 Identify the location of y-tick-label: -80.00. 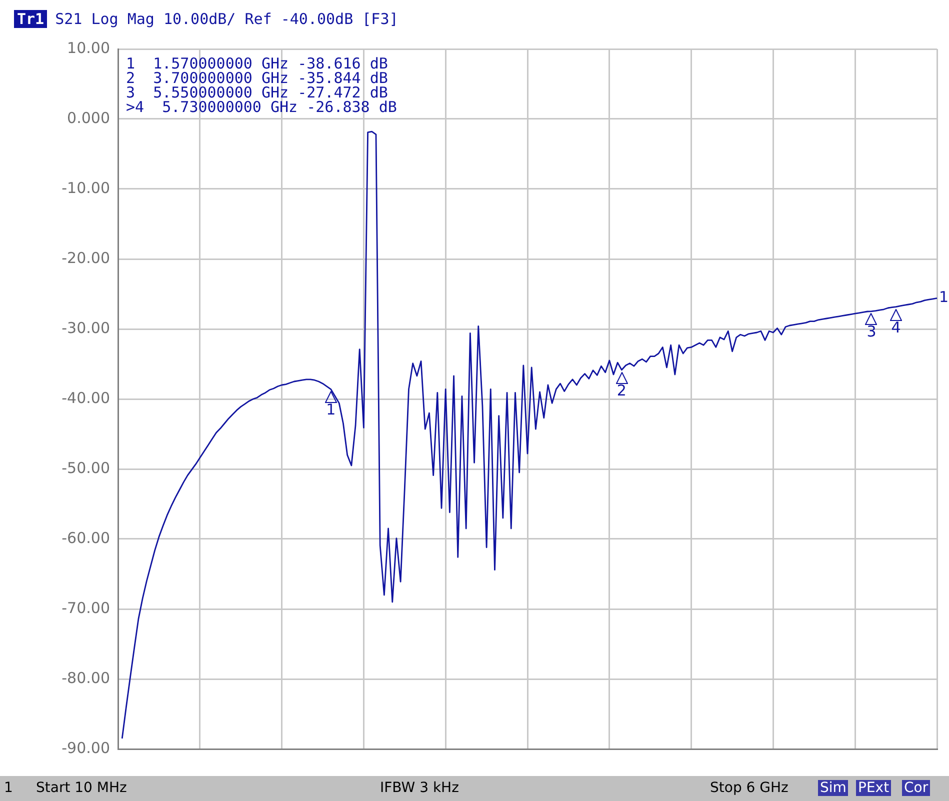
(86, 677).